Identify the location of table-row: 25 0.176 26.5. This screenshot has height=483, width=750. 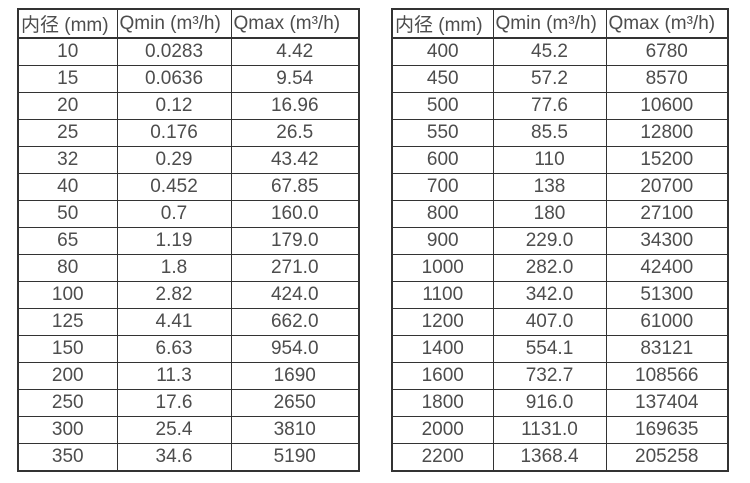
(188, 133).